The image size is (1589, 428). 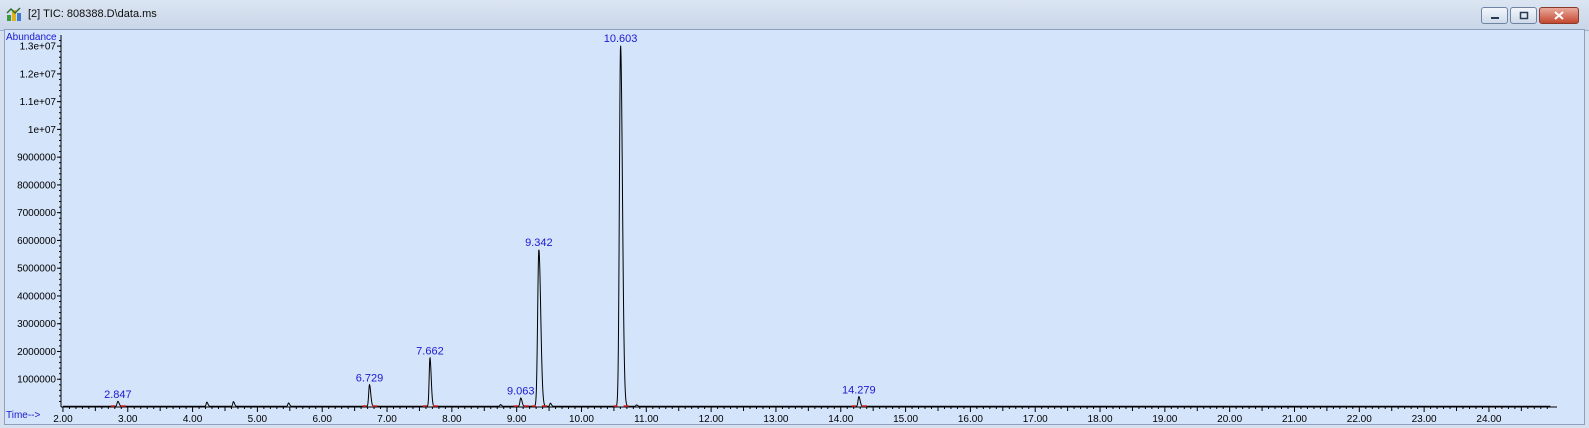 What do you see at coordinates (517, 419) in the screenshot?
I see `x-tick-label: 9.00` at bounding box center [517, 419].